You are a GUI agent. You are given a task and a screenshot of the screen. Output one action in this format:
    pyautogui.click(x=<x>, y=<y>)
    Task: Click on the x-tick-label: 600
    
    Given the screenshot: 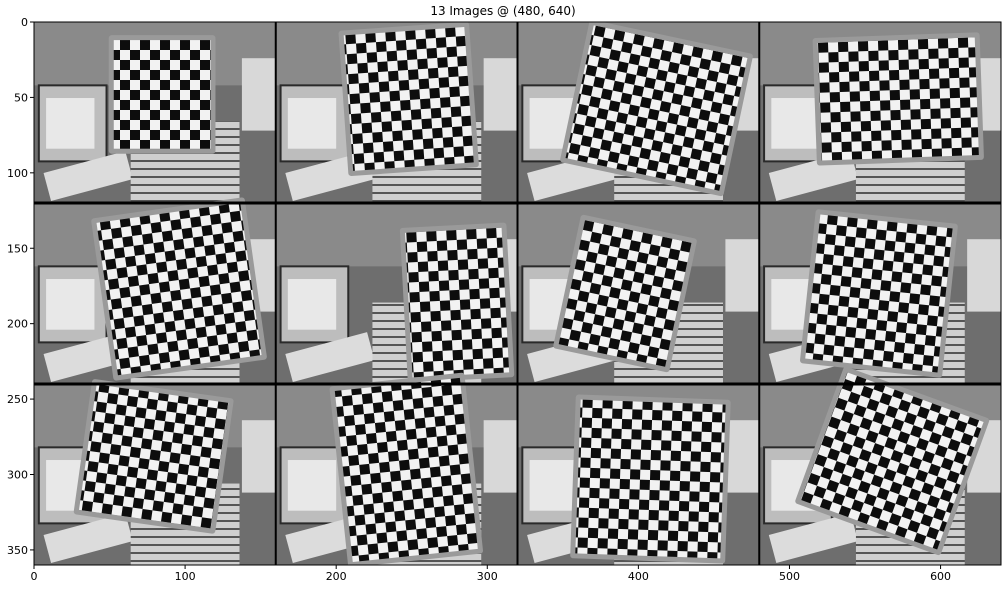 What is the action you would take?
    pyautogui.click(x=940, y=576)
    